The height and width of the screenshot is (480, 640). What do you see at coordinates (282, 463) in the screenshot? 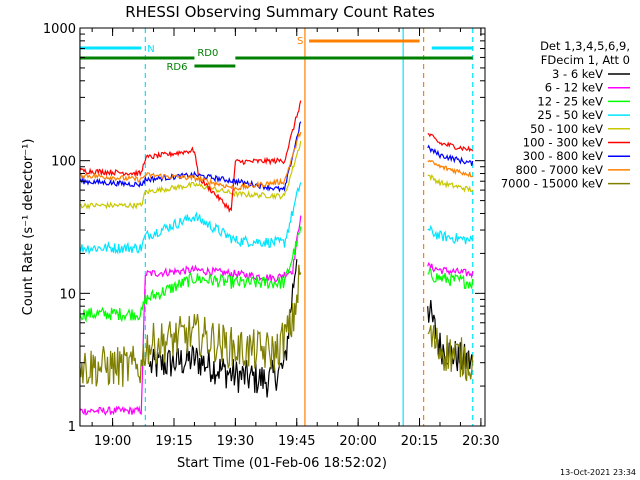
I see `x-axis-label: Start Time (01-Feb-06 18:52:02)` at bounding box center [282, 463].